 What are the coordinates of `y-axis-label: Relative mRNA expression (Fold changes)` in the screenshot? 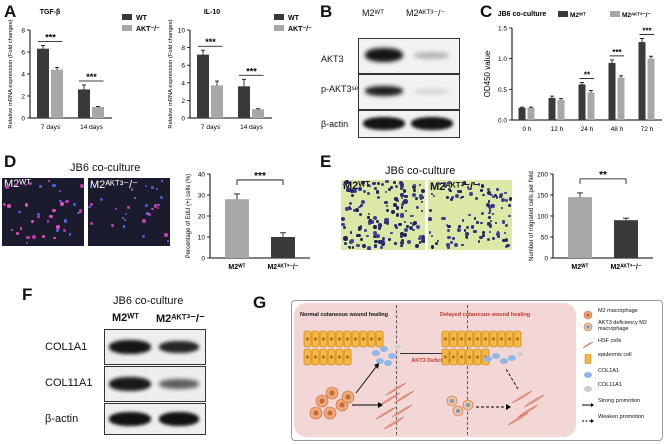 It's located at (11, 73).